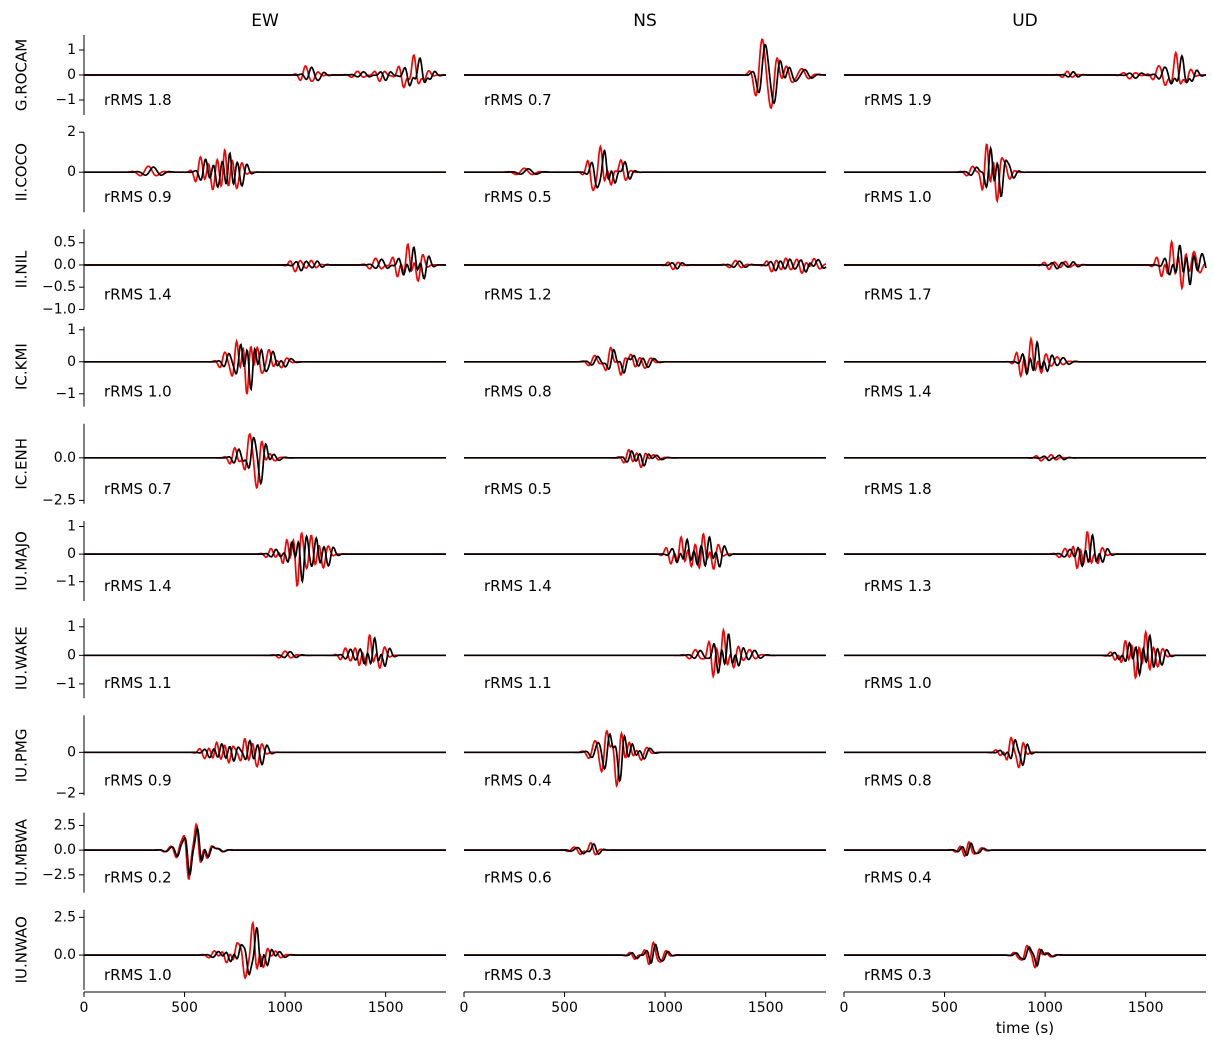 This screenshot has width=1213, height=1040. What do you see at coordinates (22, 852) in the screenshot?
I see `station-label: IU.MBWA` at bounding box center [22, 852].